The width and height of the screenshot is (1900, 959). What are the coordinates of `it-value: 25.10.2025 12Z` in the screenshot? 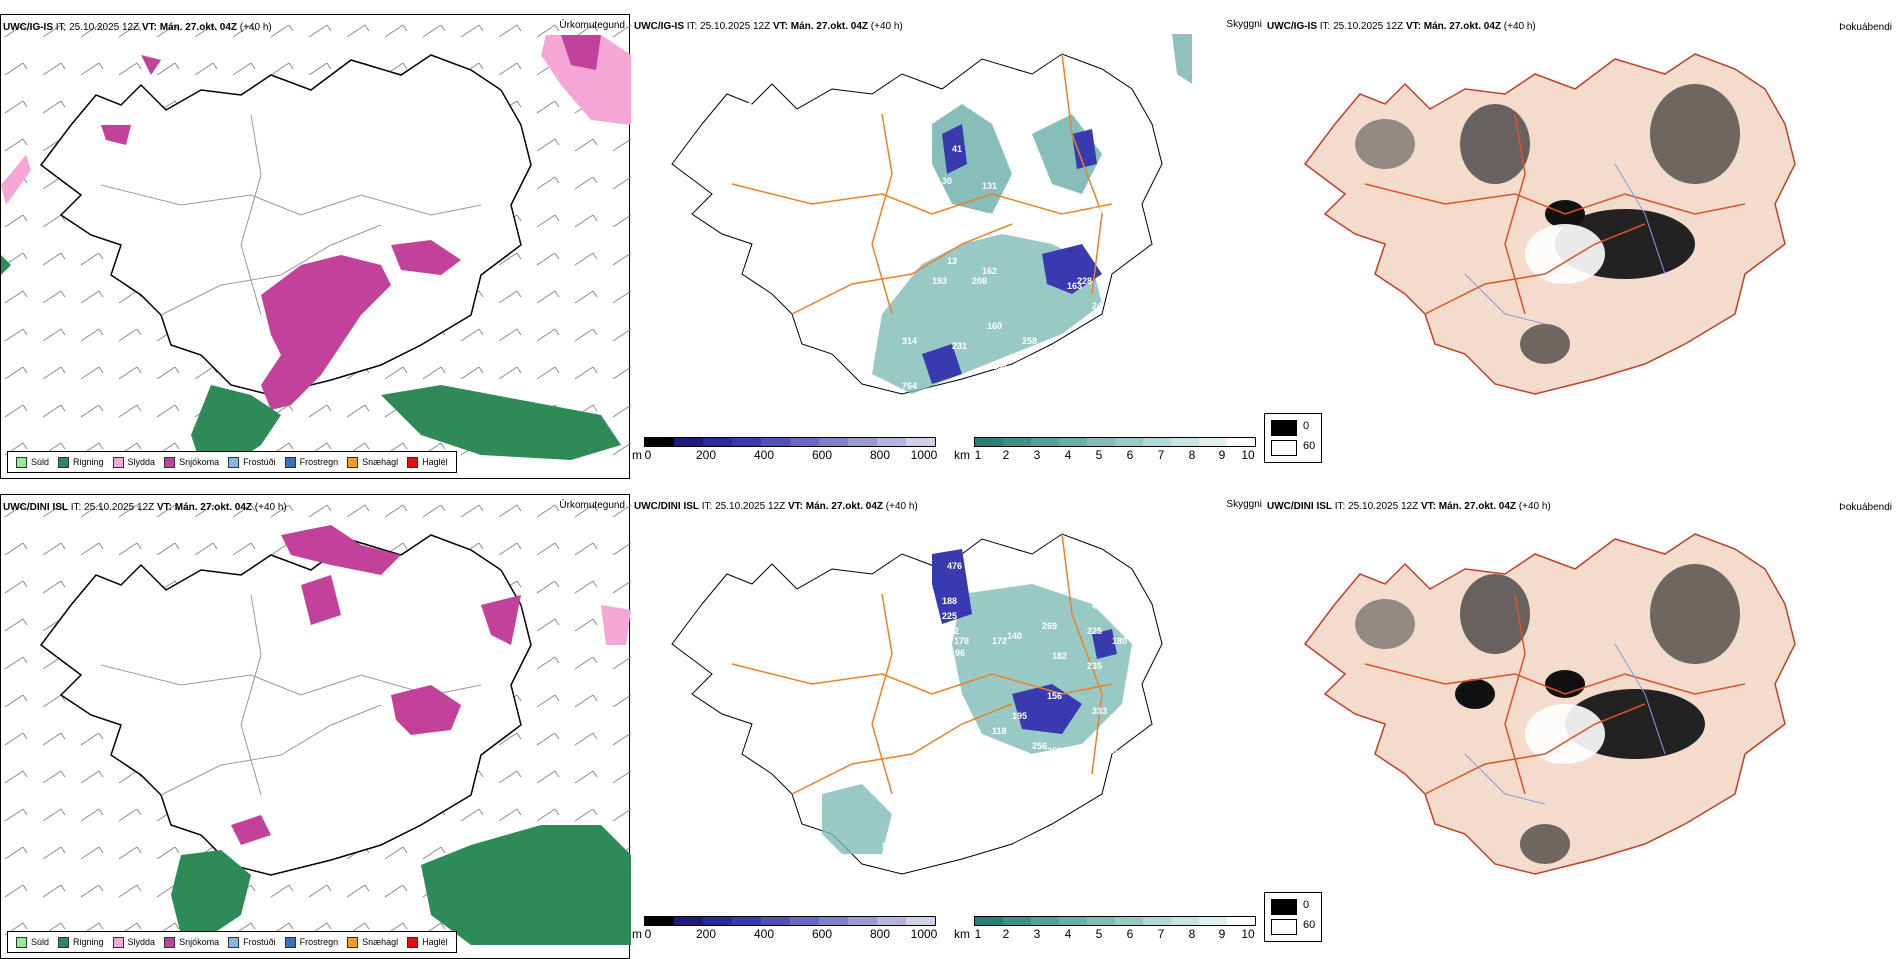 It's located at (1383, 506).